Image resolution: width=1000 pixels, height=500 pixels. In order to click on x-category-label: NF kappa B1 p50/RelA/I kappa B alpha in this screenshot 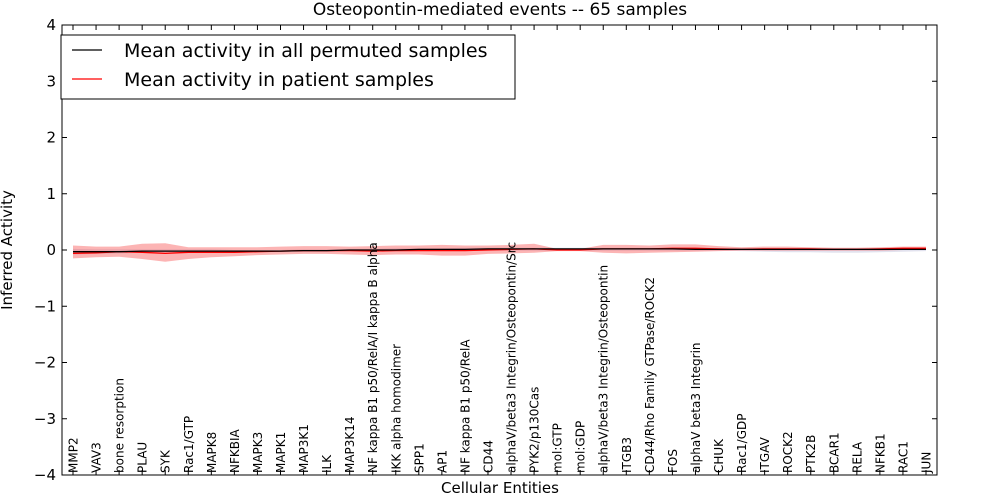, I will do `click(373, 357)`.